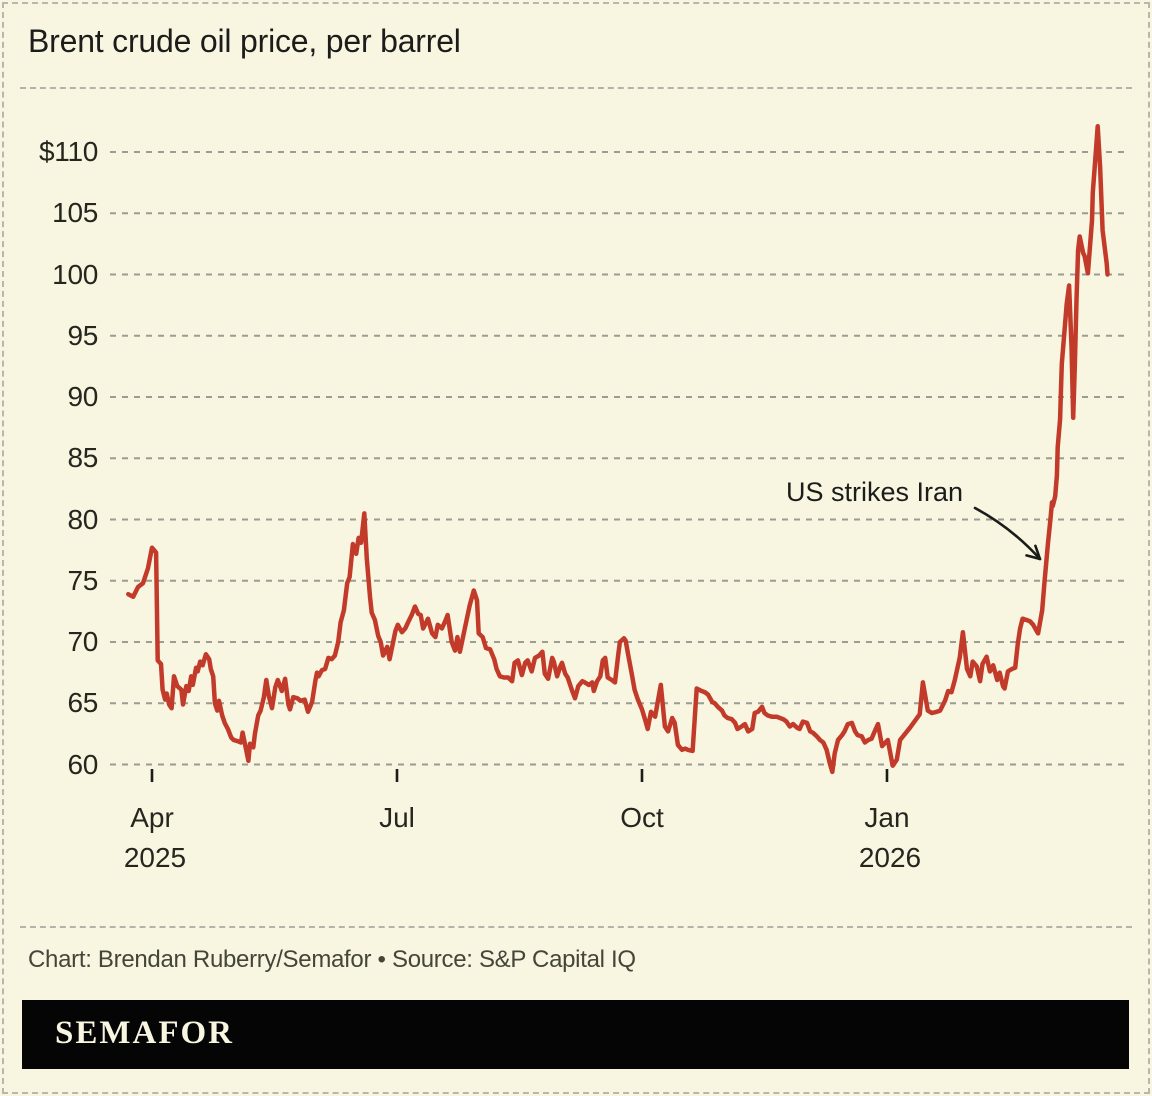 Image resolution: width=1152 pixels, height=1096 pixels. What do you see at coordinates (68, 151) in the screenshot?
I see `y-axis-label: $110` at bounding box center [68, 151].